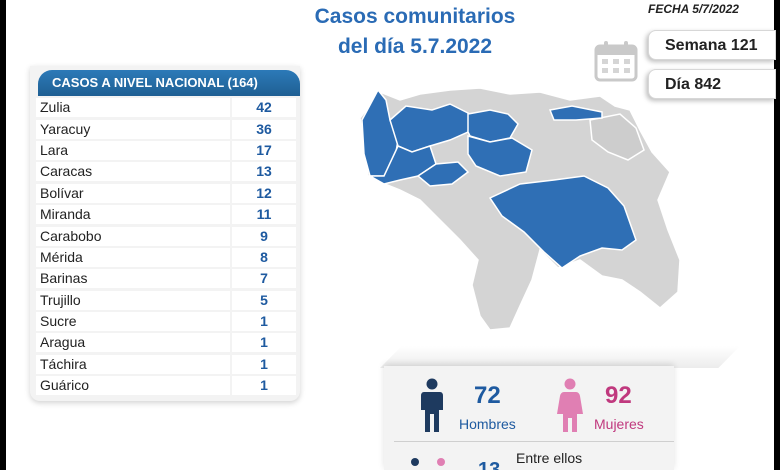  I want to click on state-name: Aragua, so click(133, 343).